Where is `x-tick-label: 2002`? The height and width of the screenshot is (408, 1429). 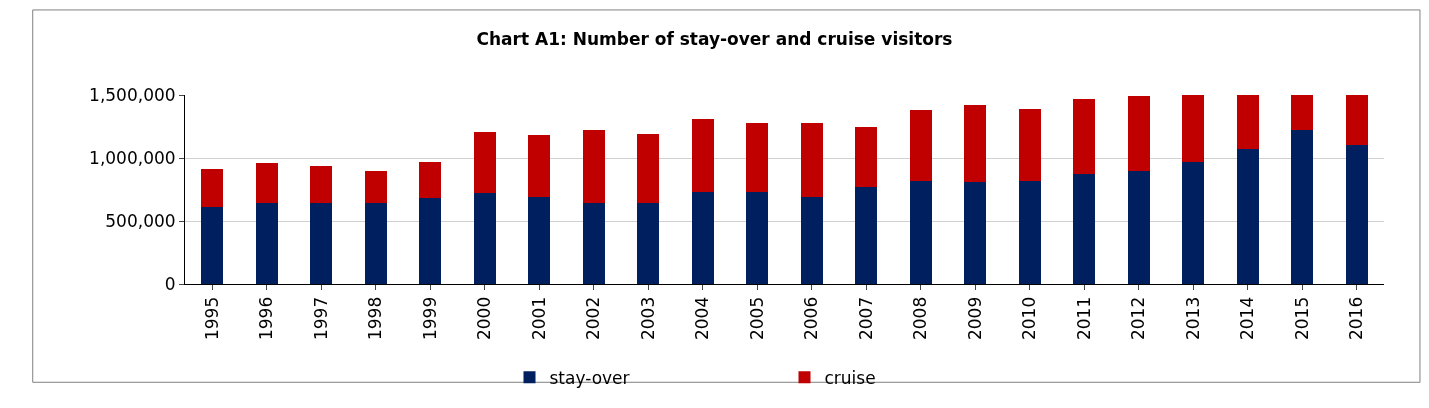
x-tick-label: 2002 is located at coordinates (593, 318).